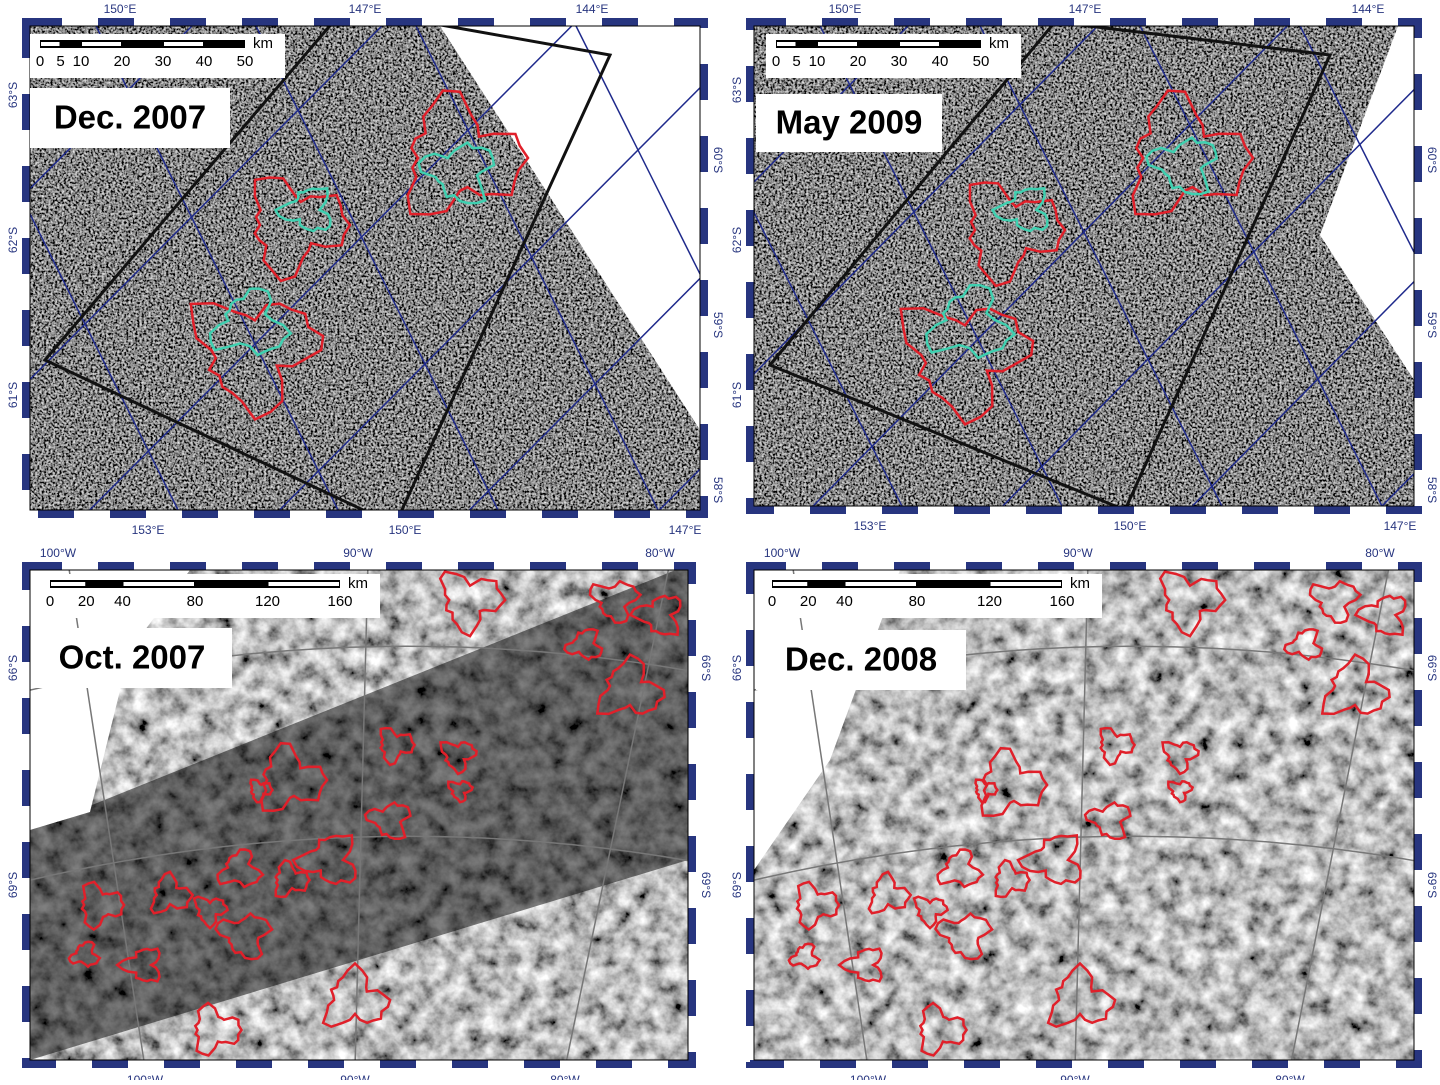 Image resolution: width=1440 pixels, height=1085 pixels. What do you see at coordinates (13, 95) in the screenshot?
I see `latitude-label: 63°S` at bounding box center [13, 95].